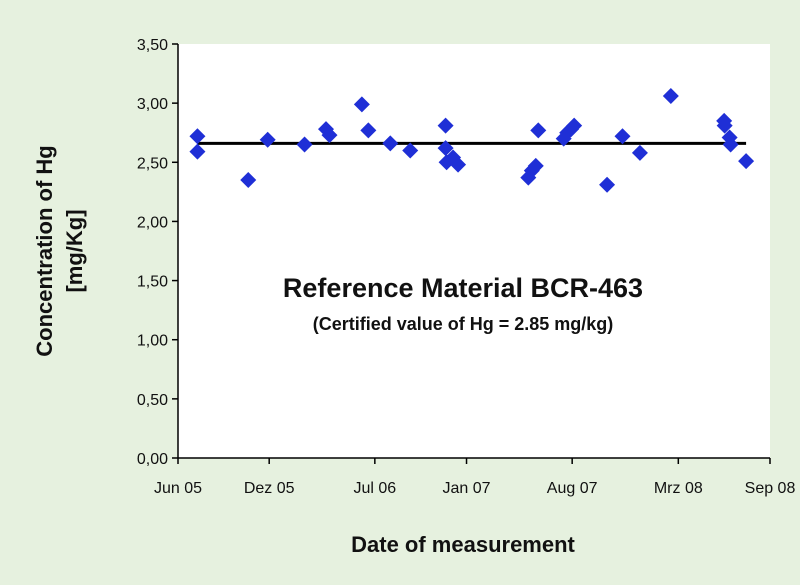 Image resolution: width=800 pixels, height=585 pixels. Describe the element at coordinates (74, 250) in the screenshot. I see `y-axis-title-line2: [mg/Kg]` at that location.